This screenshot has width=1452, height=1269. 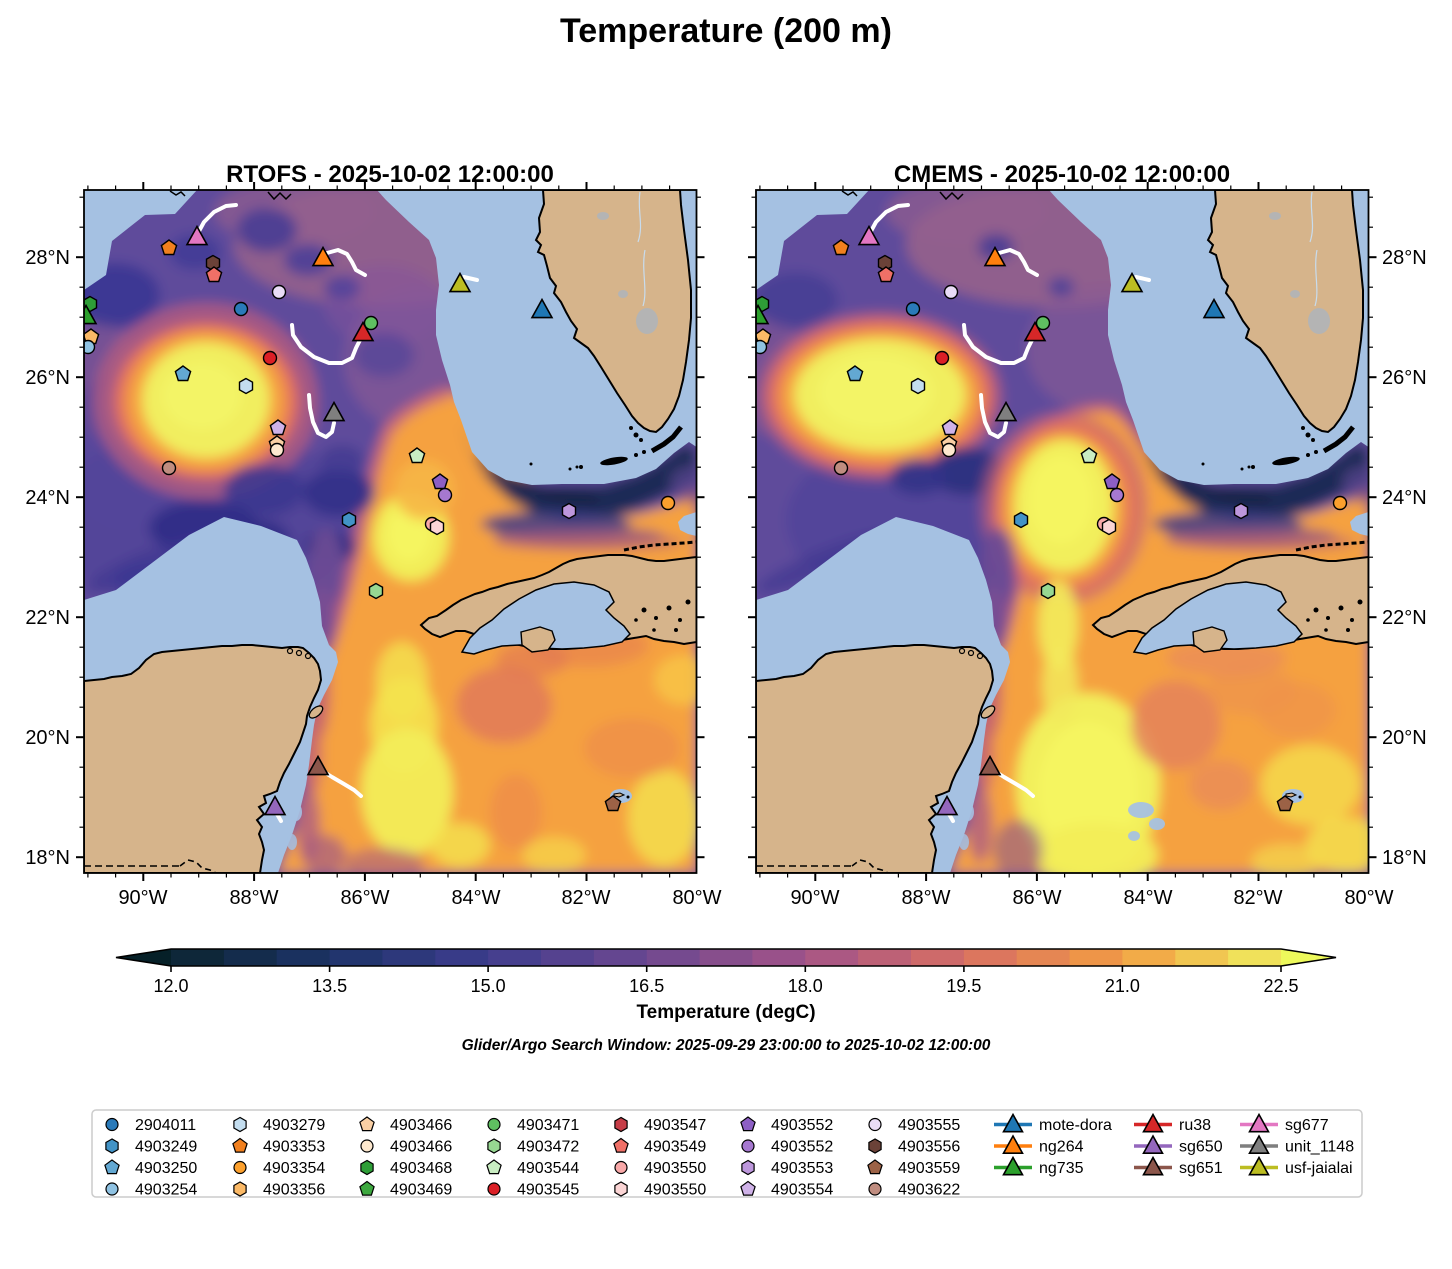 I want to click on svg-text: 4903472, so click(x=548, y=1147).